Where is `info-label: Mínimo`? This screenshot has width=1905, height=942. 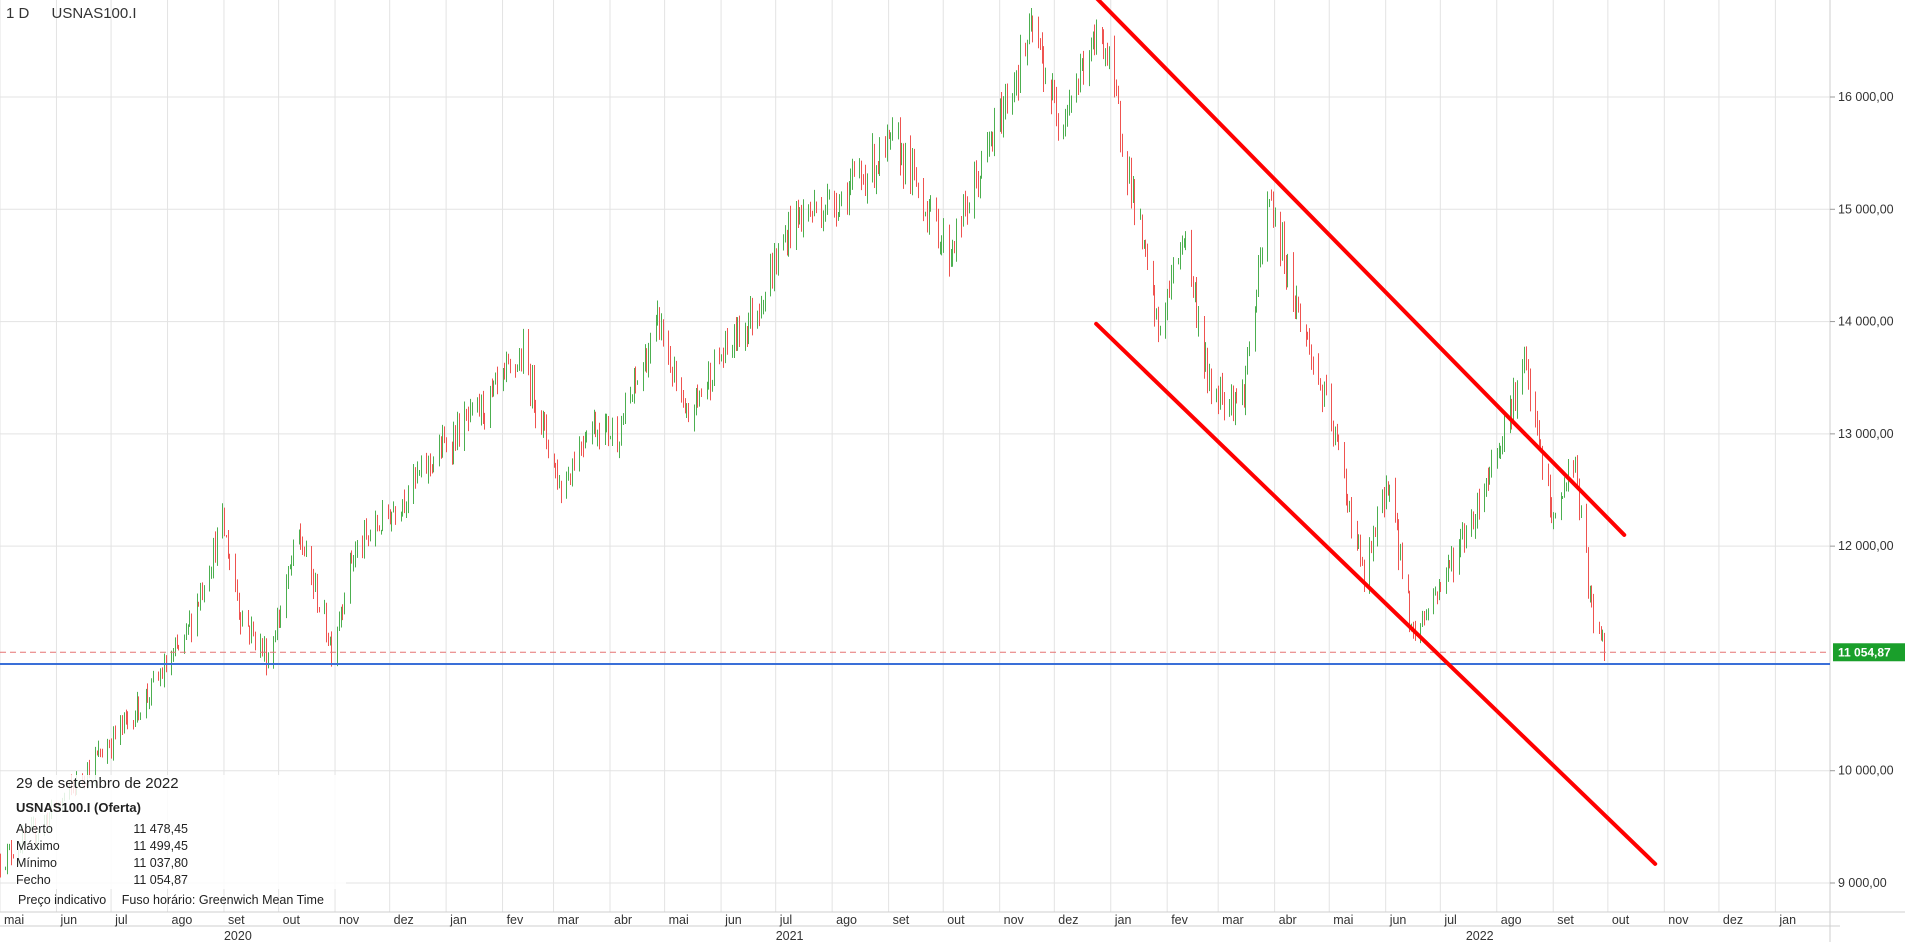
info-label: Mínimo is located at coordinates (36, 863).